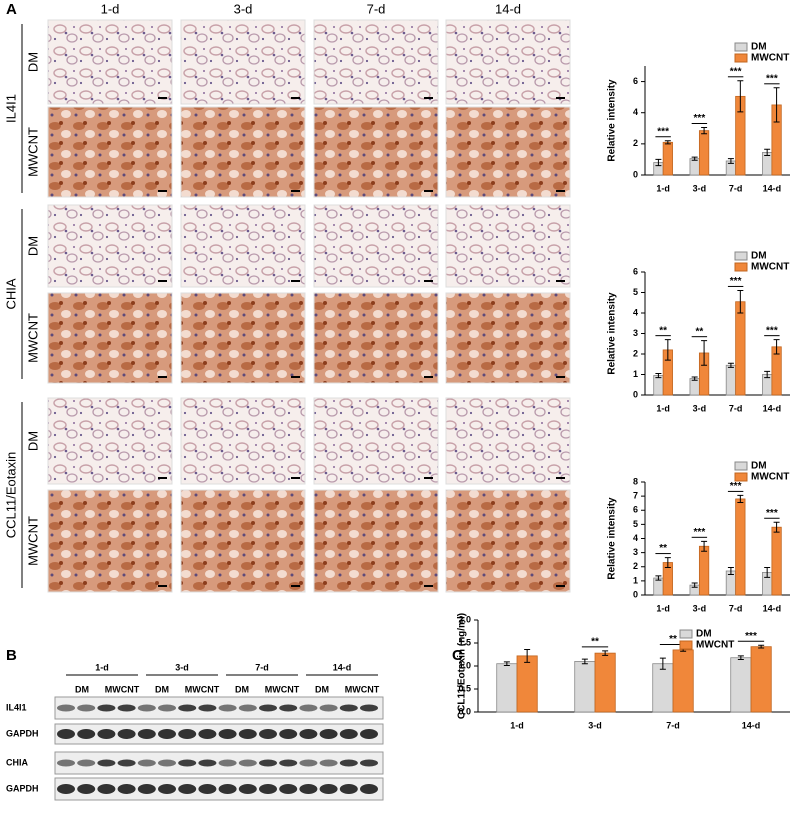  What do you see at coordinates (635, 143) in the screenshot?
I see `y-tick-label: 2` at bounding box center [635, 143].